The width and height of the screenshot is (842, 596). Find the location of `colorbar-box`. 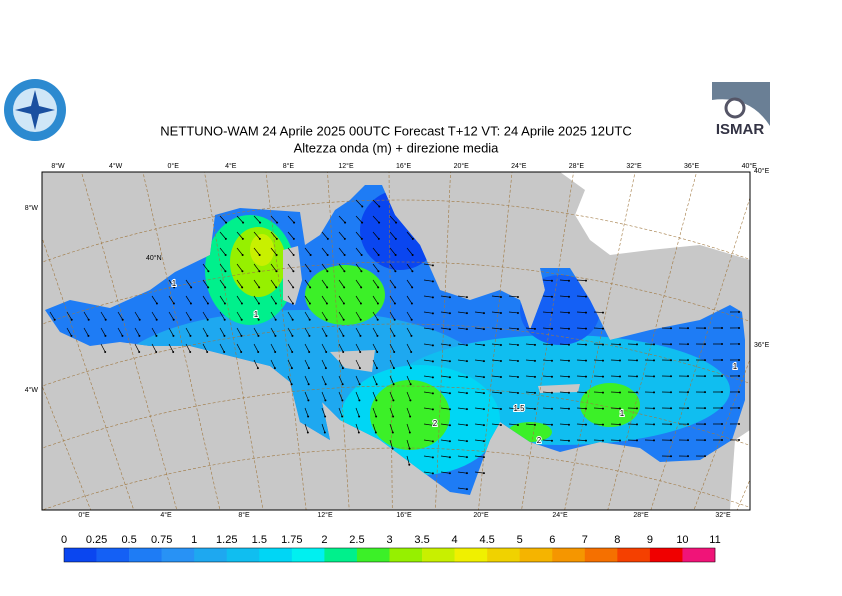

colorbar-box is located at coordinates (471, 555).